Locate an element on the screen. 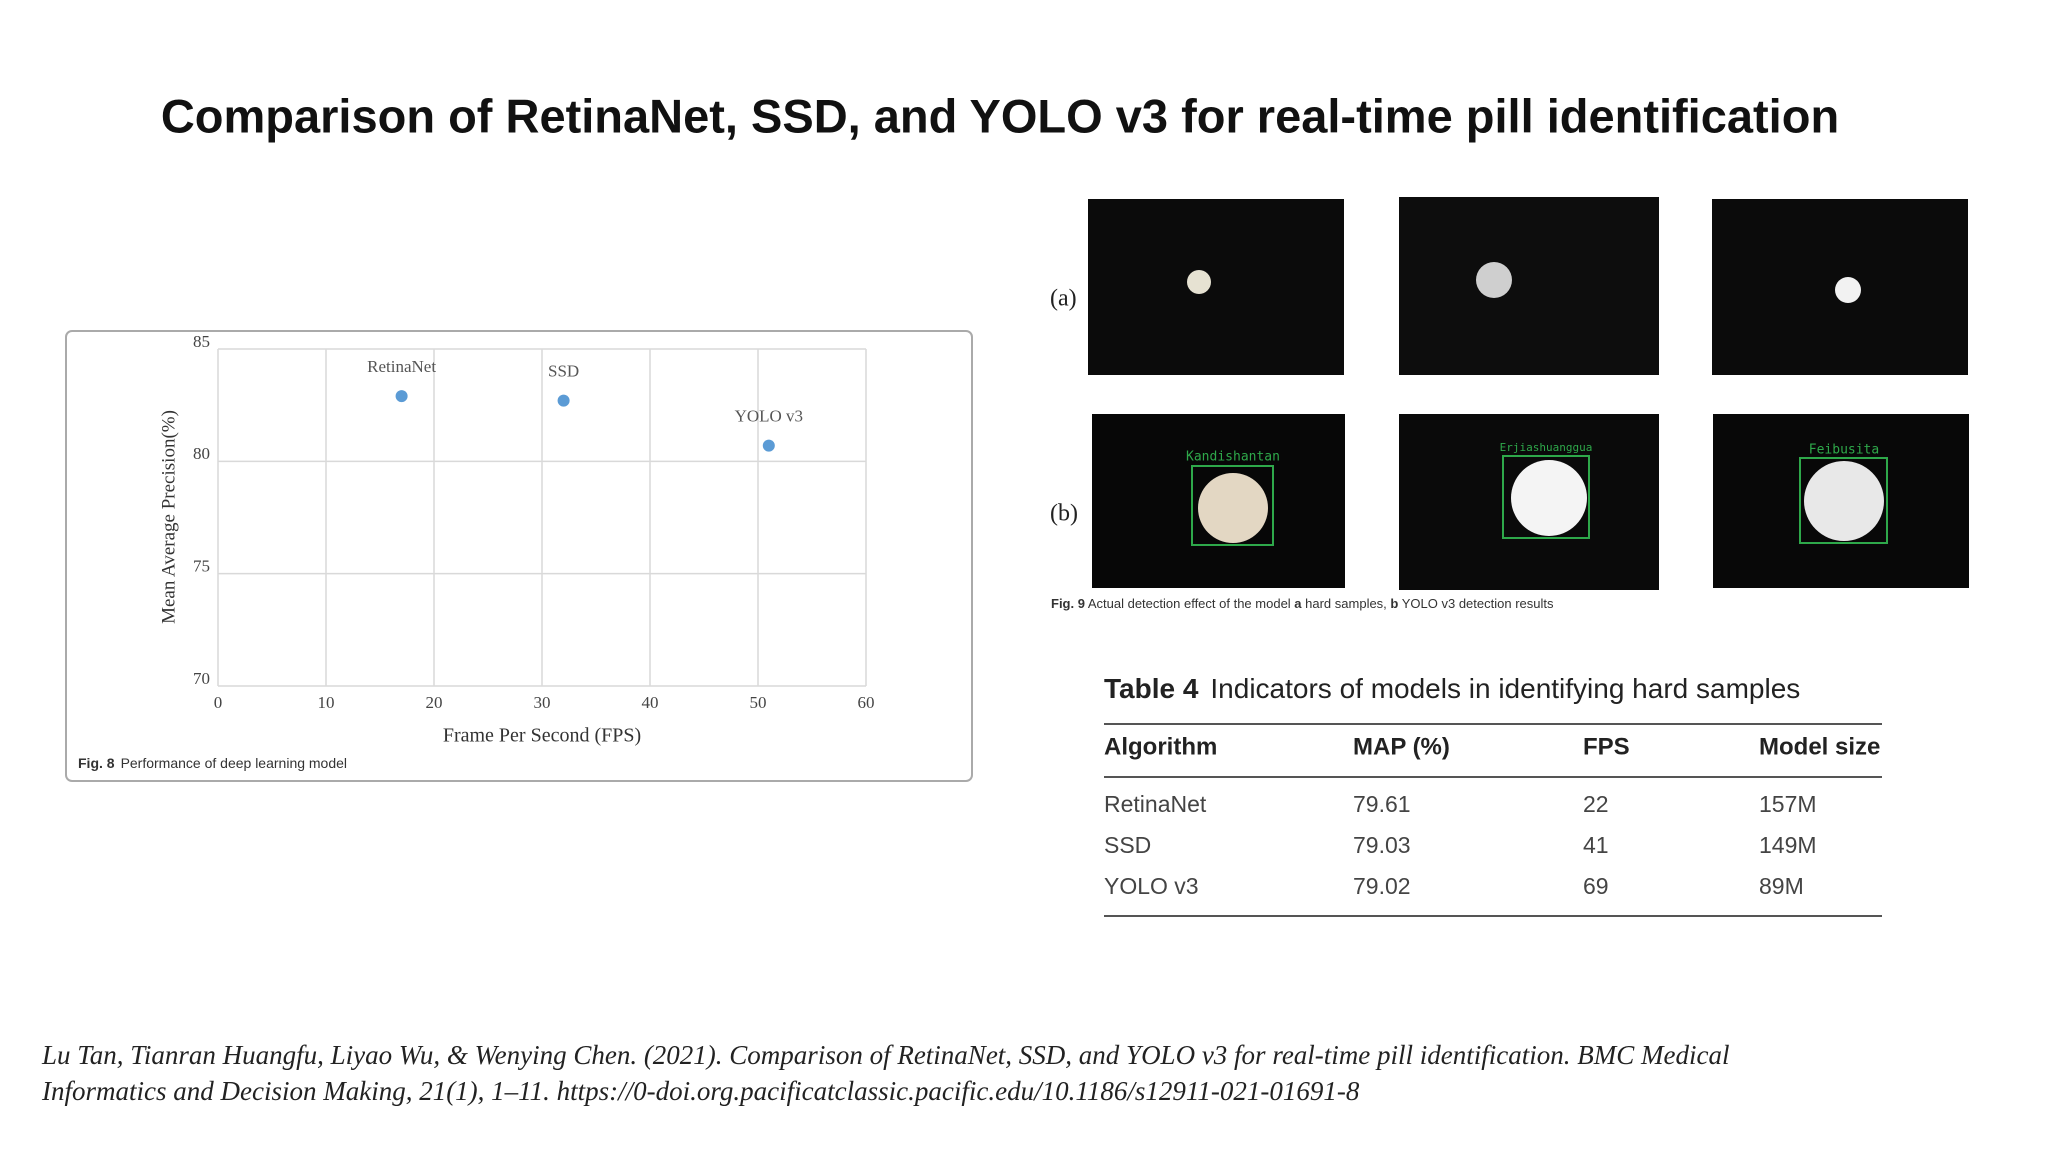  point-label: RetinaNet is located at coordinates (401, 366).